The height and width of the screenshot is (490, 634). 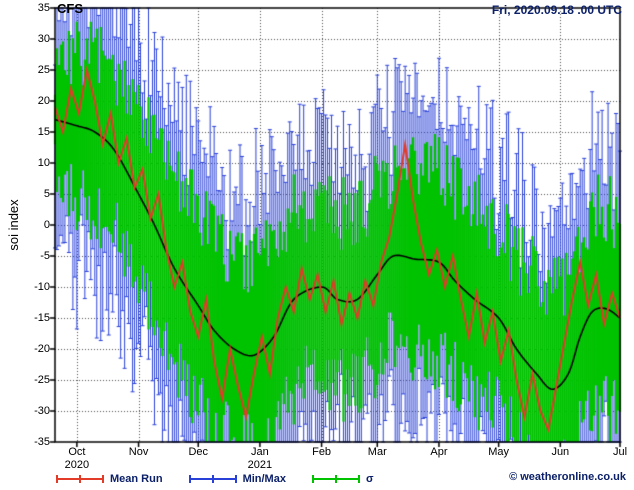 I want to click on y-tick-label: 30, so click(x=43, y=39).